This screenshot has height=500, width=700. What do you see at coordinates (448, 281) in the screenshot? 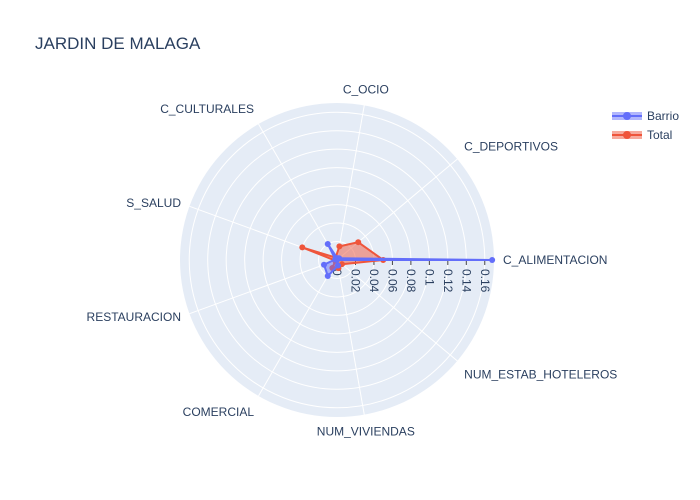
I see `radial-tick-label: 0.12` at bounding box center [448, 281].